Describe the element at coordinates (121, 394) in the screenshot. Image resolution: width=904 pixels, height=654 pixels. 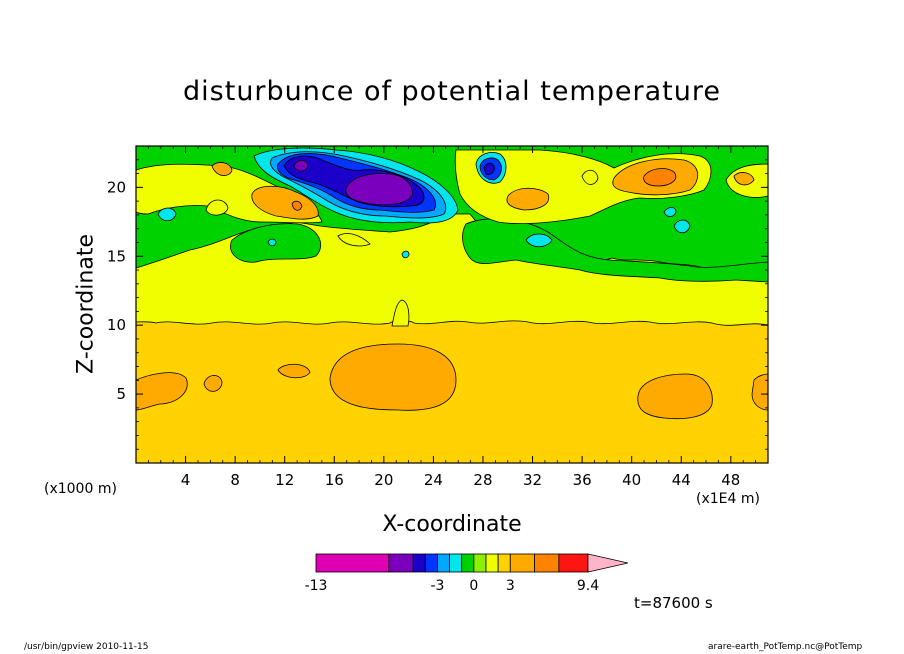
I see `y-tick-label: 5` at that location.